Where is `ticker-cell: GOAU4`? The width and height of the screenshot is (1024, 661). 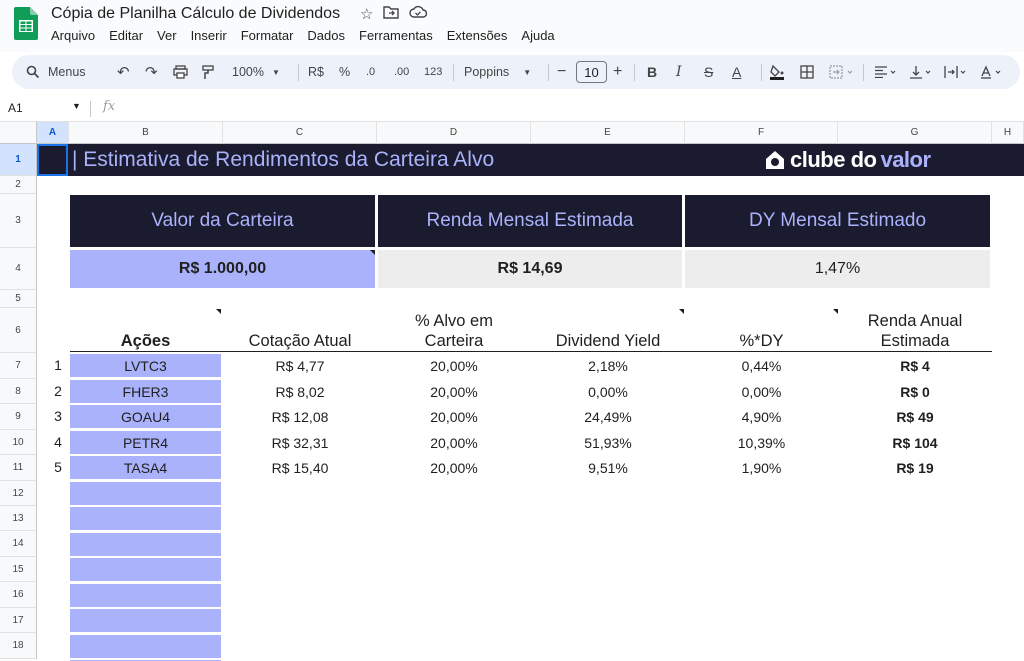
ticker-cell: GOAU4 is located at coordinates (145, 416).